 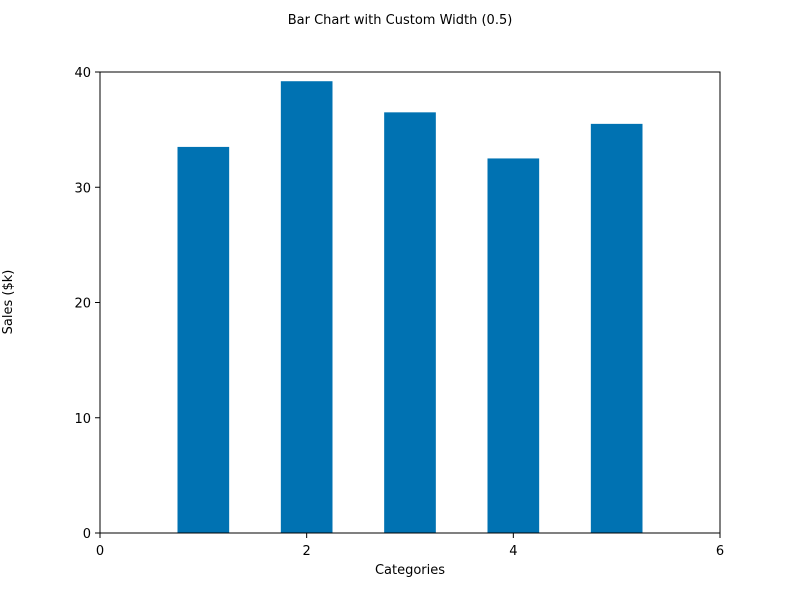 What do you see at coordinates (513, 551) in the screenshot?
I see `x-tick-label: 4` at bounding box center [513, 551].